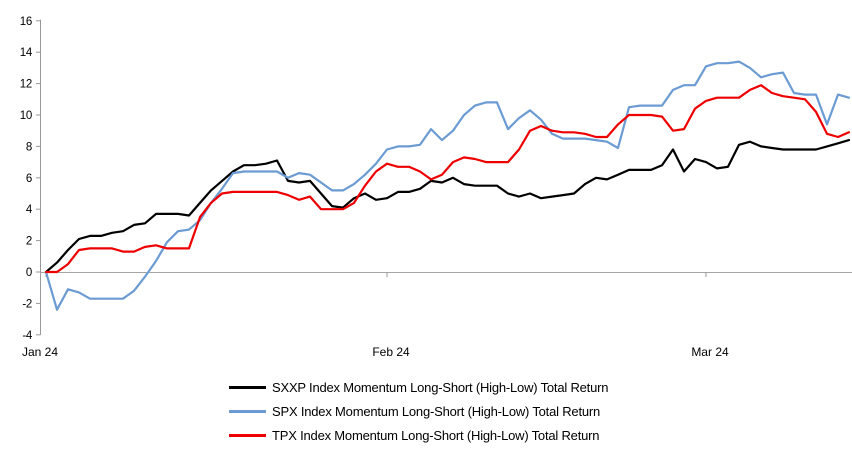 Image resolution: width=852 pixels, height=452 pixels. What do you see at coordinates (29, 147) in the screenshot?
I see `y-tick-label: 8` at bounding box center [29, 147].